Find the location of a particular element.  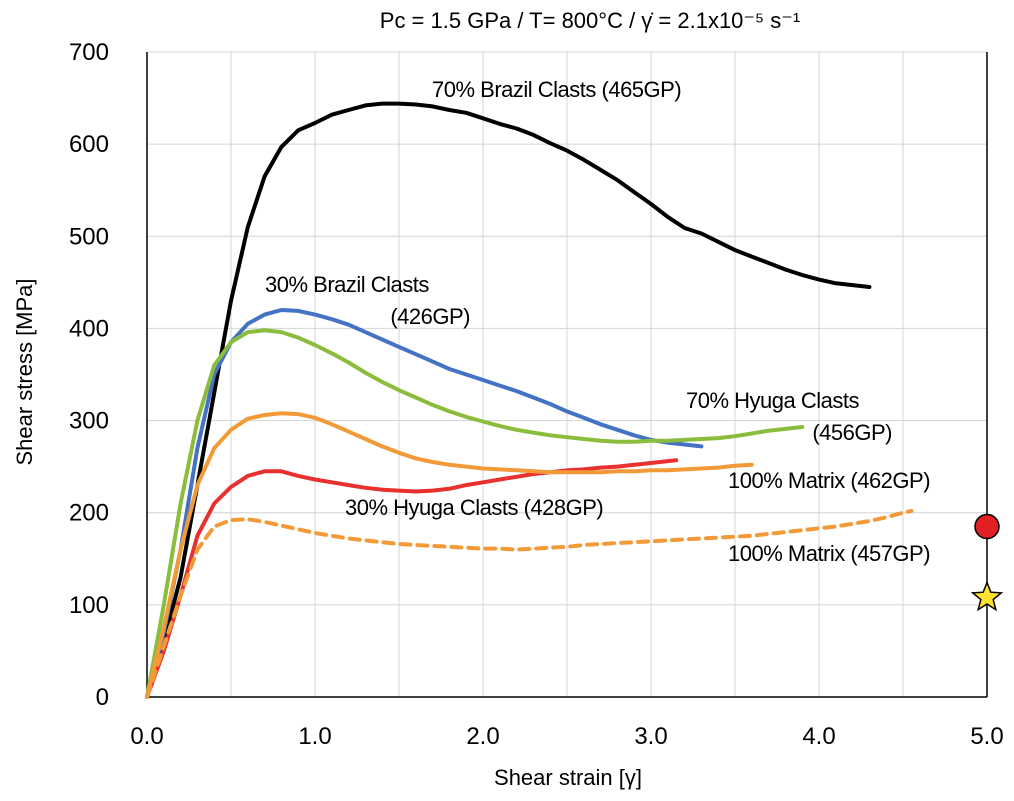

x-tick-label: 0.0 is located at coordinates (146, 736).